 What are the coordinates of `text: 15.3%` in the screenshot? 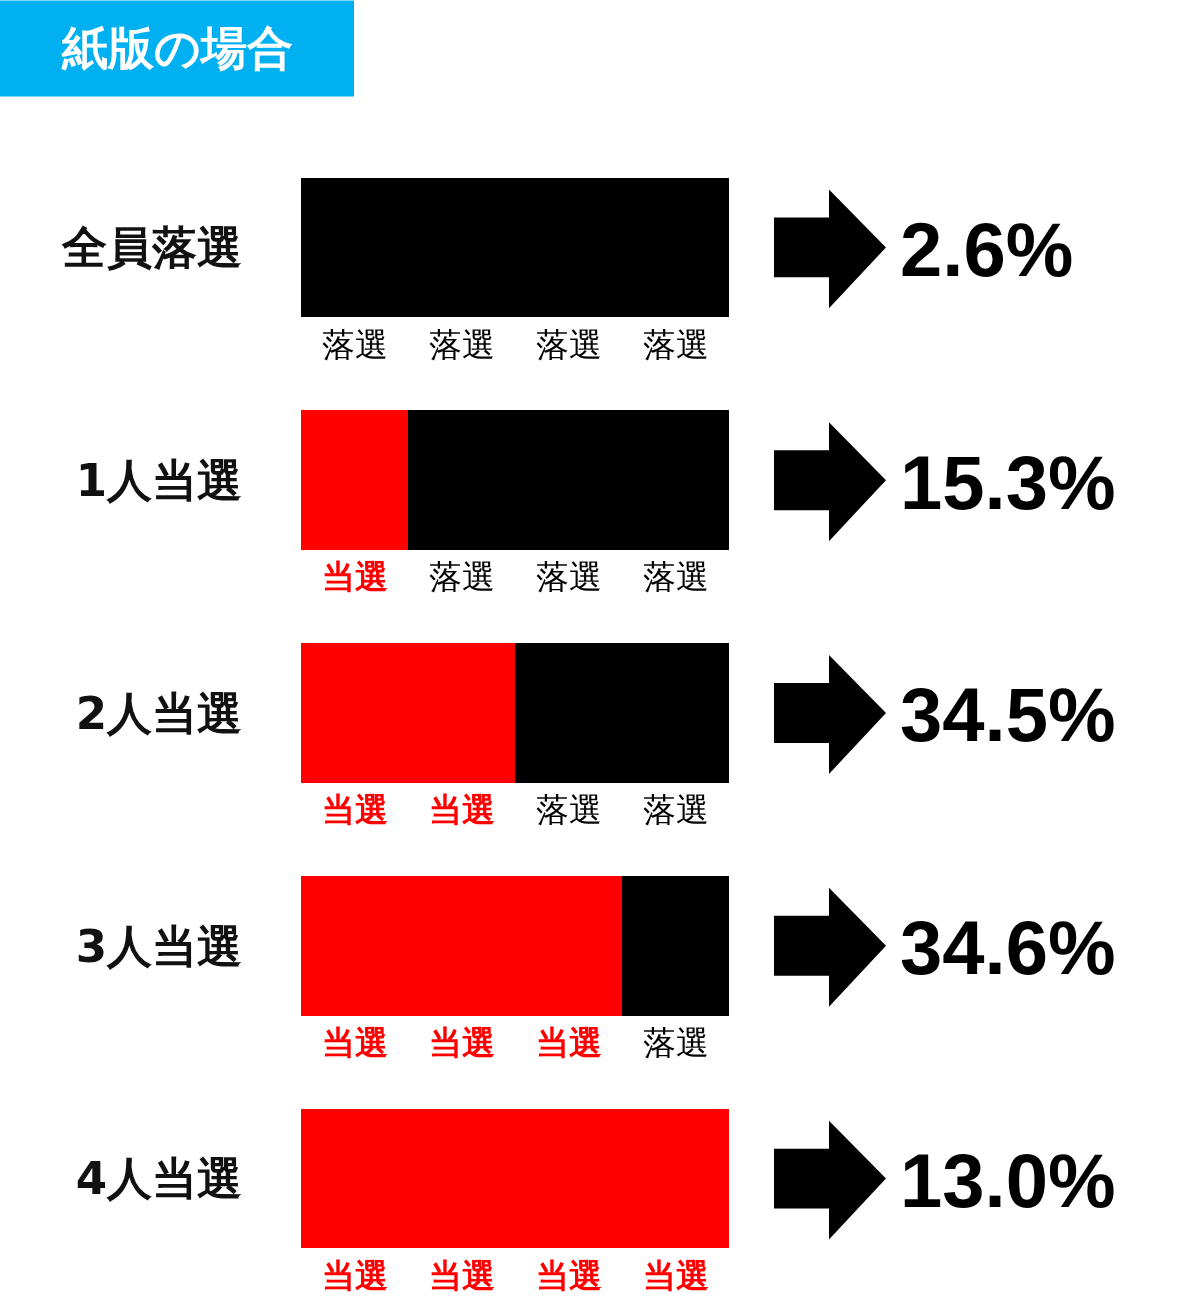 It's located at (1008, 482).